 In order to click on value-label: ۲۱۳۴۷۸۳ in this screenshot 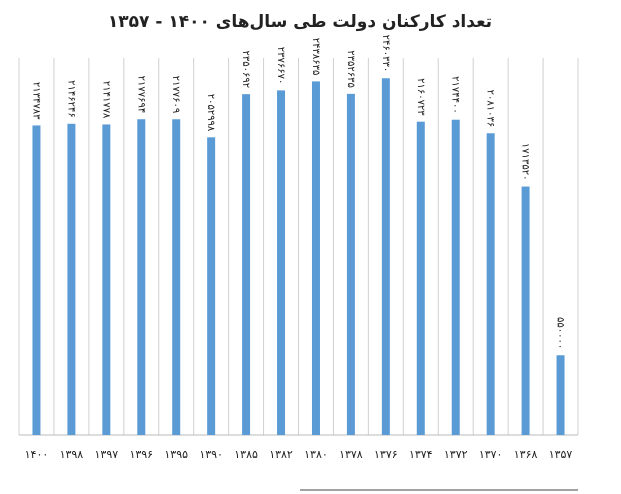, I will do `click(35, 101)`.